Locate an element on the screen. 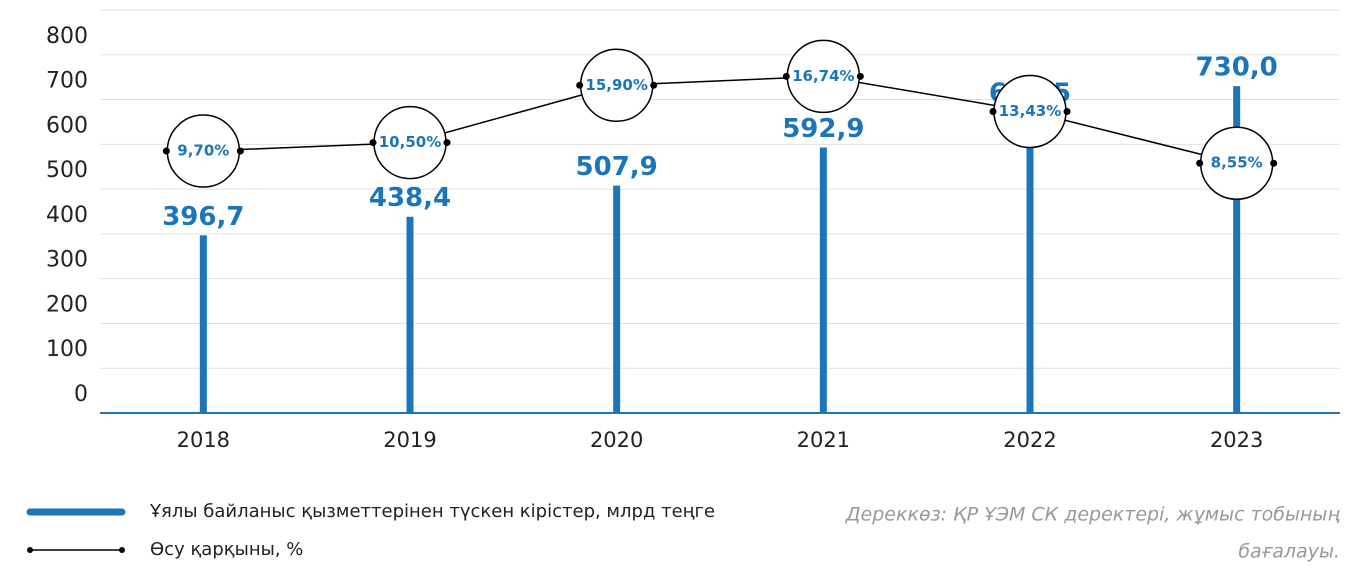  point-label: 13,43% is located at coordinates (1030, 111).